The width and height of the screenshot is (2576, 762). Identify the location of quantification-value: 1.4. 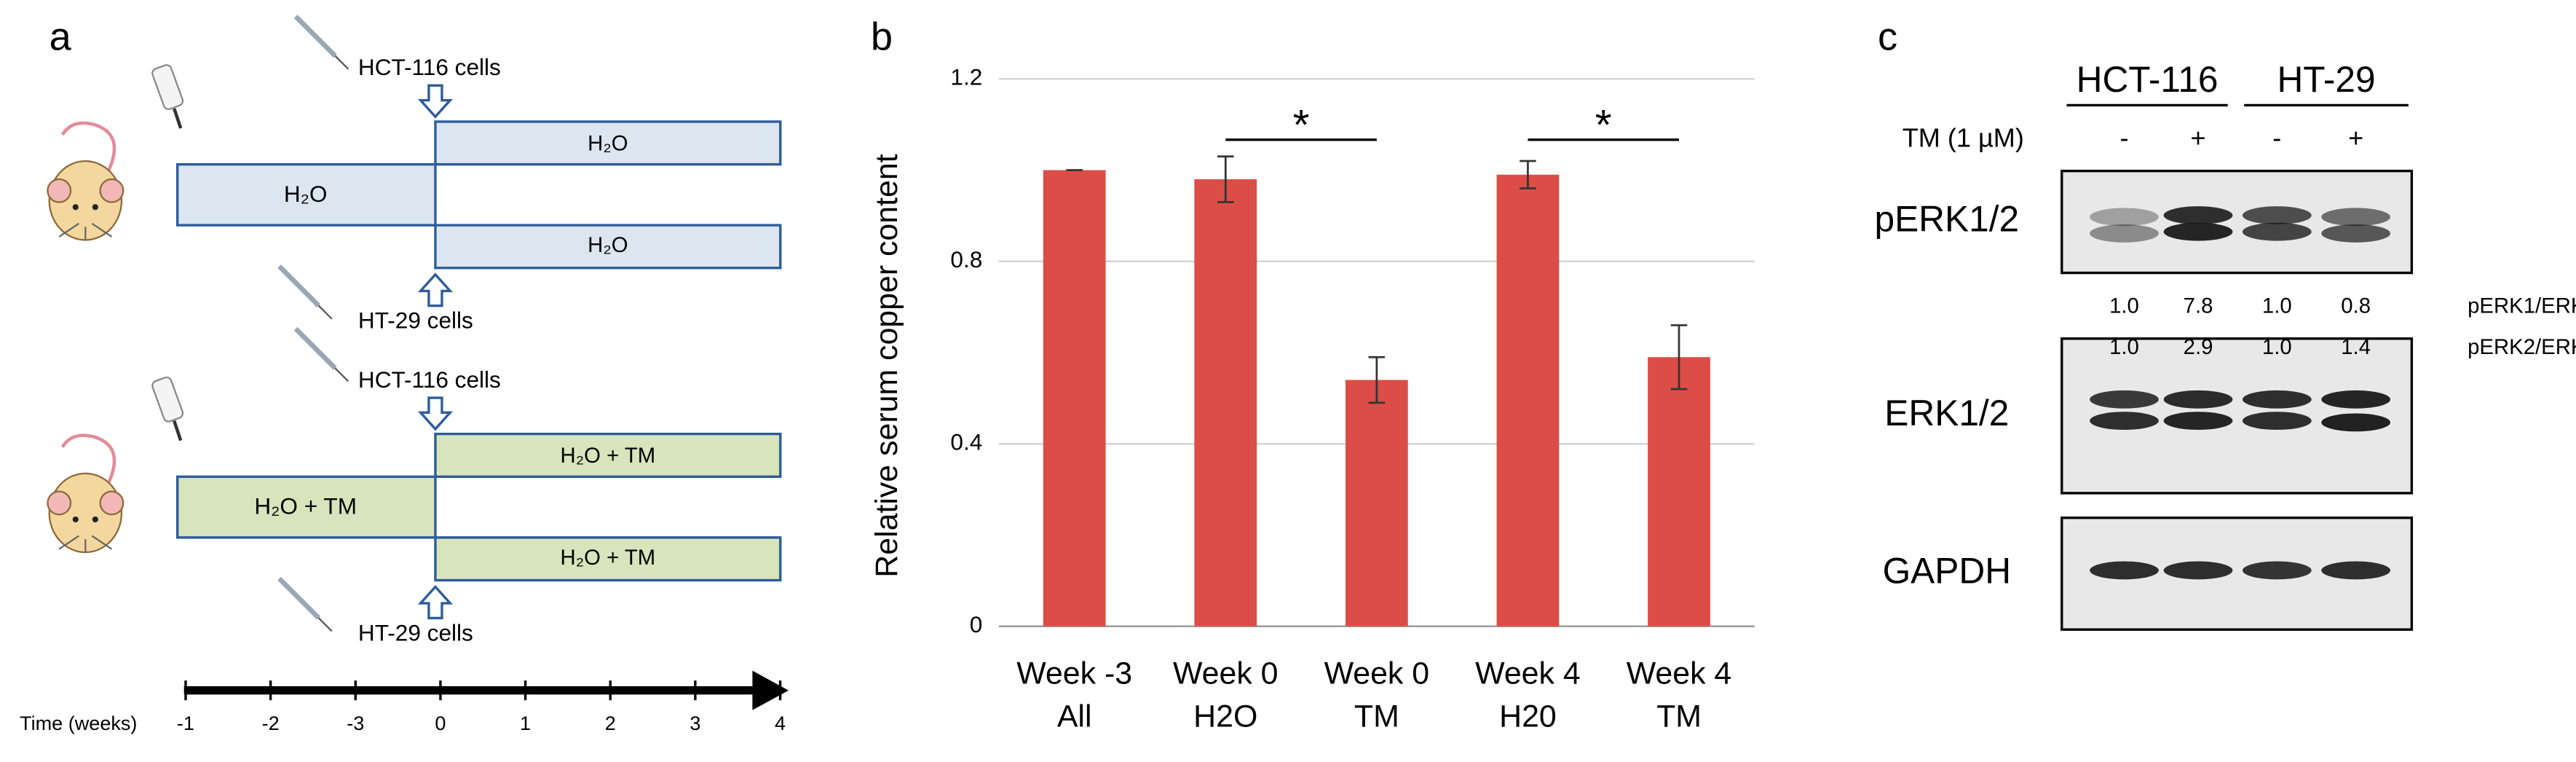
(2356, 347).